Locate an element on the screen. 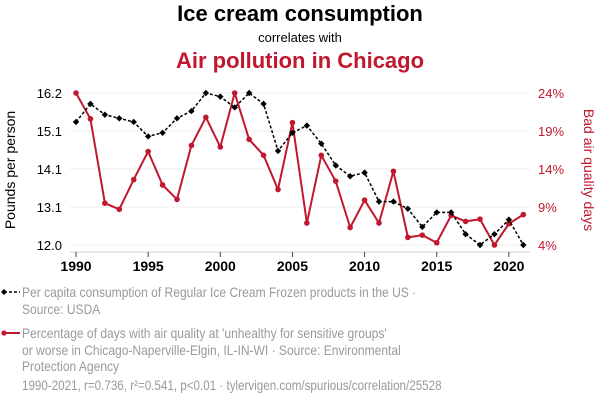  y-right-tick-label: 14% is located at coordinates (551, 169).